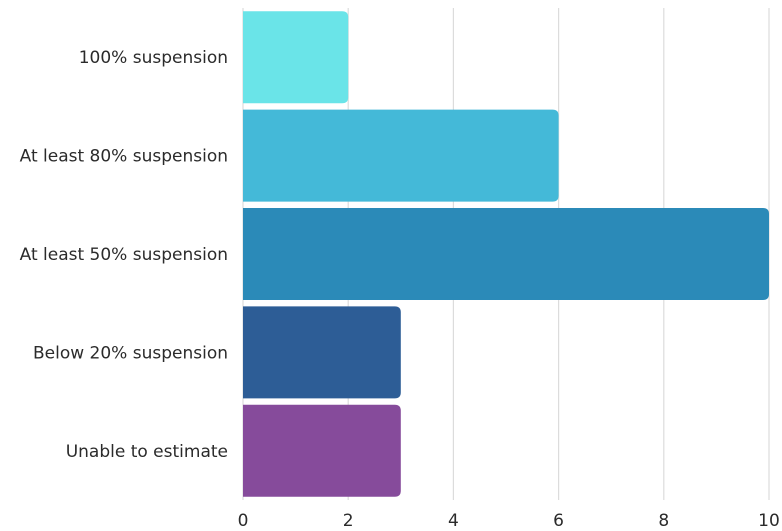  Describe the element at coordinates (348, 521) in the screenshot. I see `x-tick-label: 2` at that location.